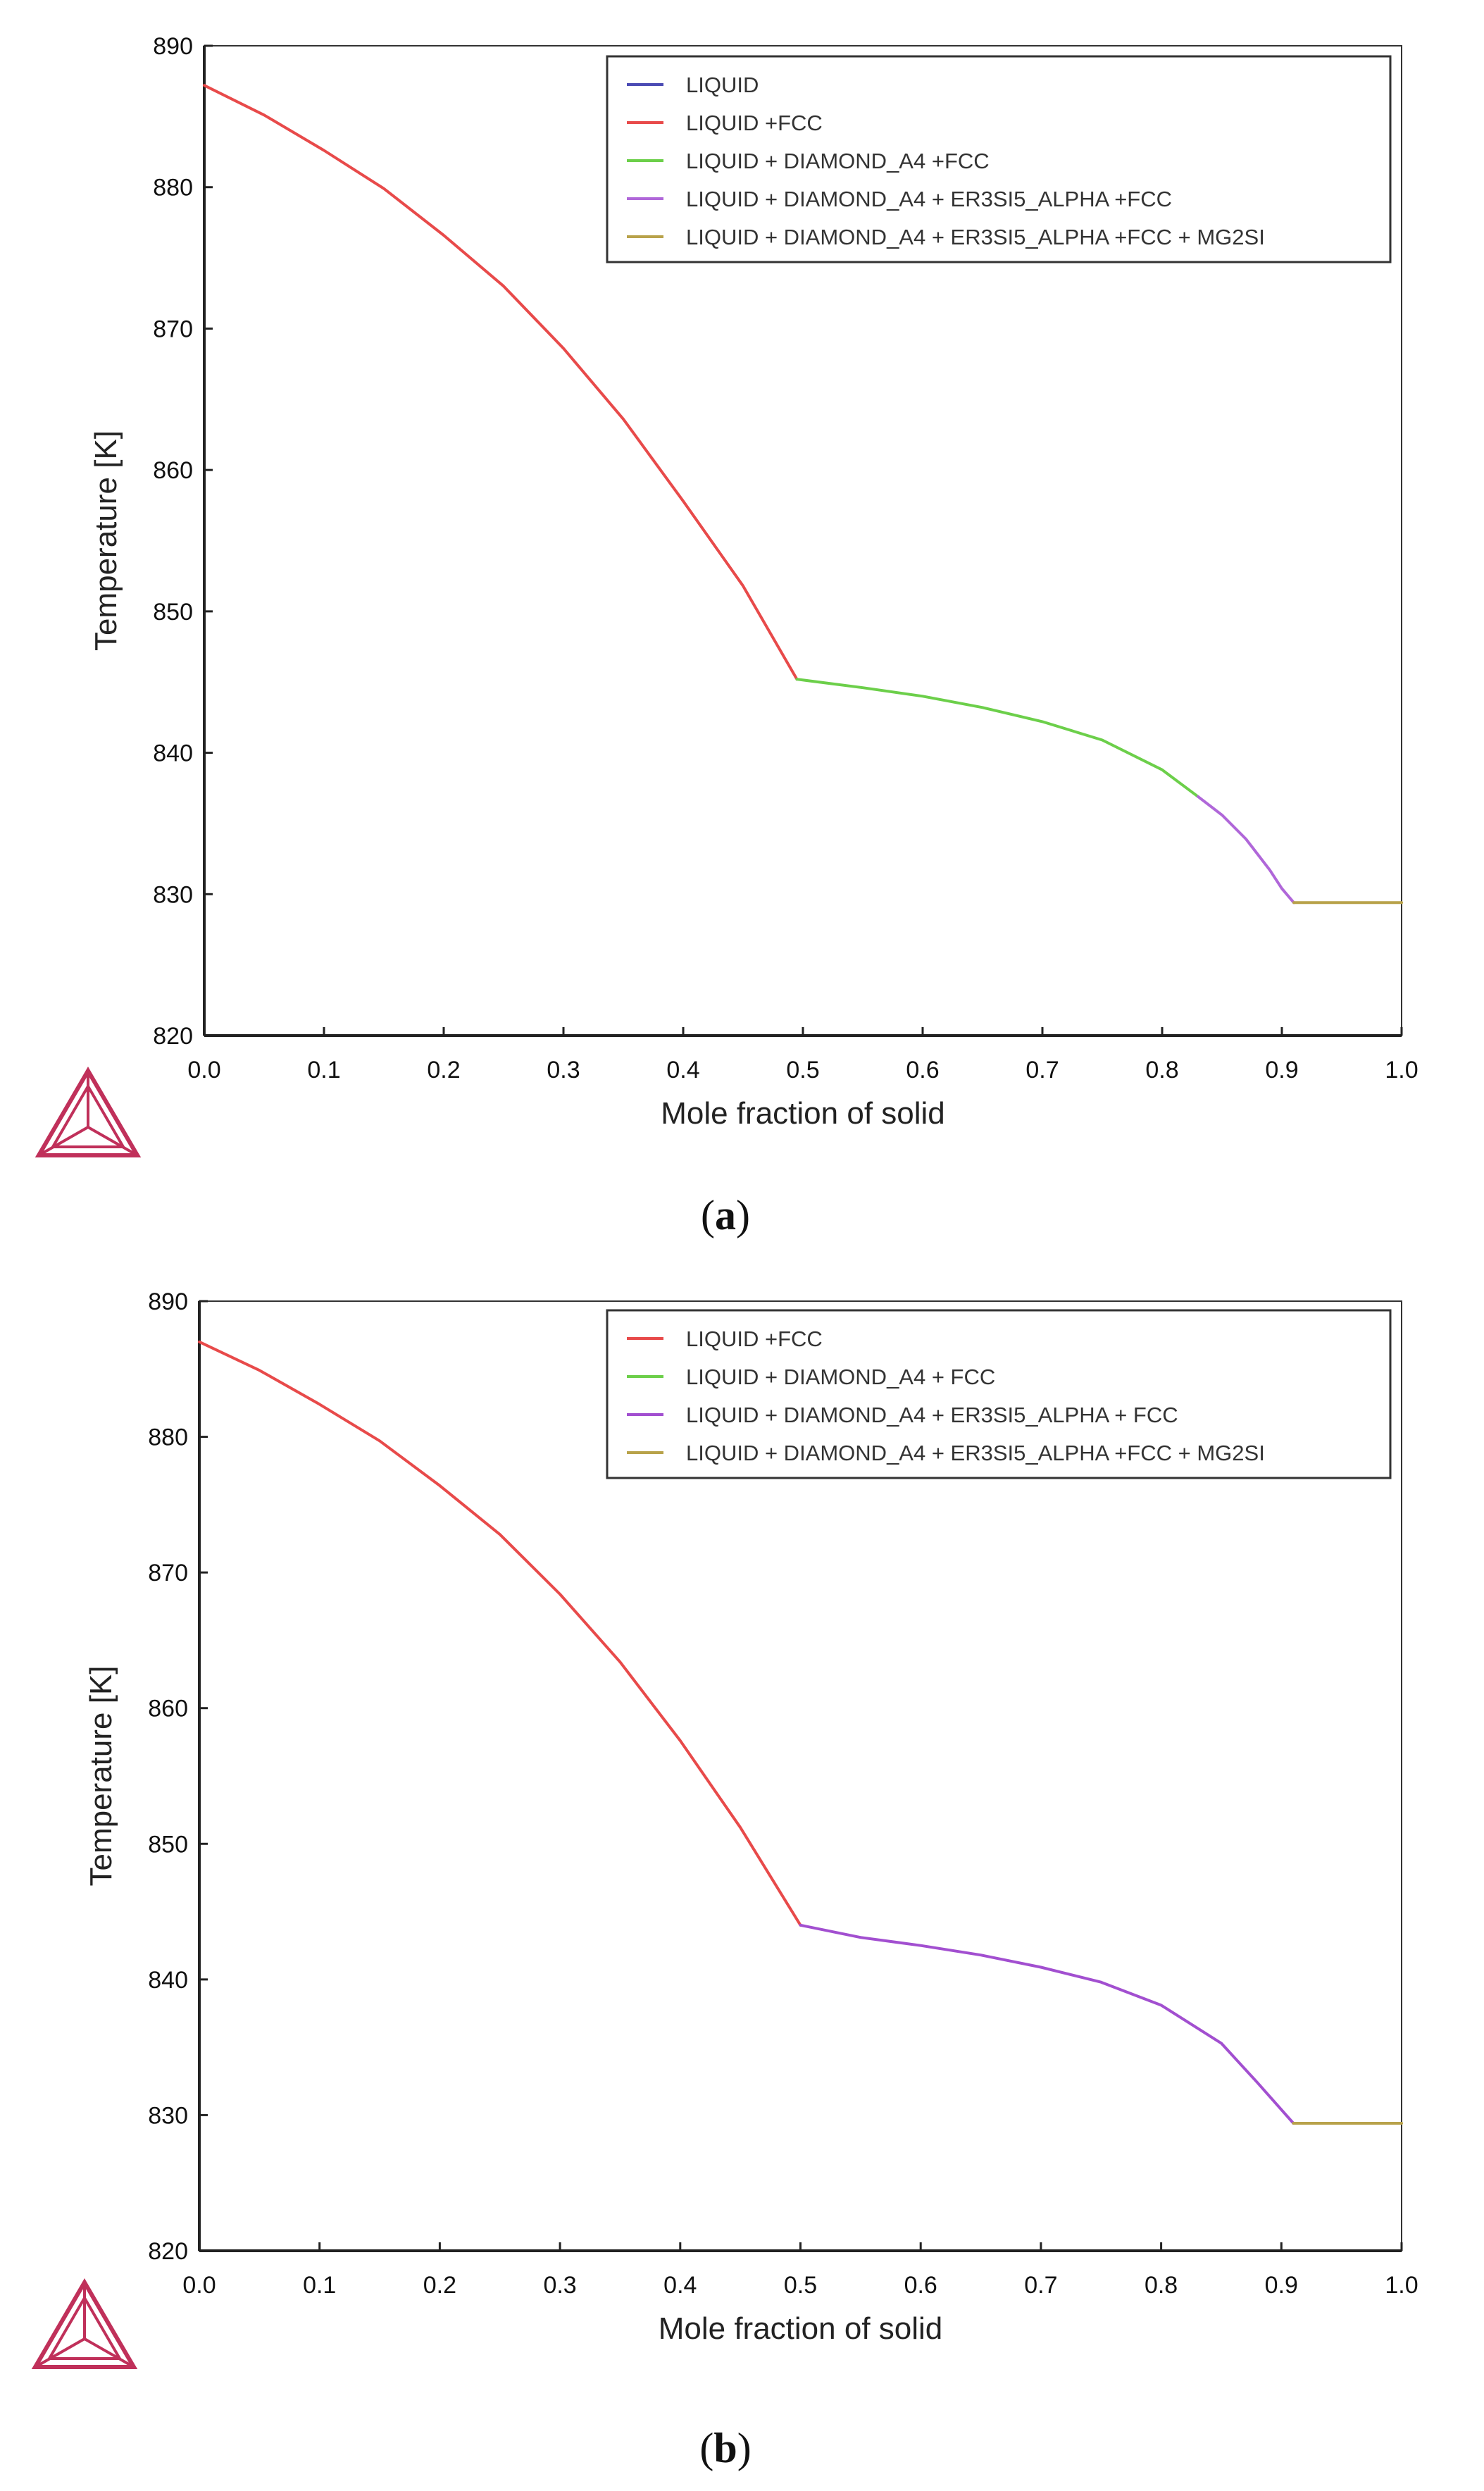  What do you see at coordinates (838, 161) in the screenshot?
I see `legend-label: LIQUID + DIAMOND_A4 +FCC` at bounding box center [838, 161].